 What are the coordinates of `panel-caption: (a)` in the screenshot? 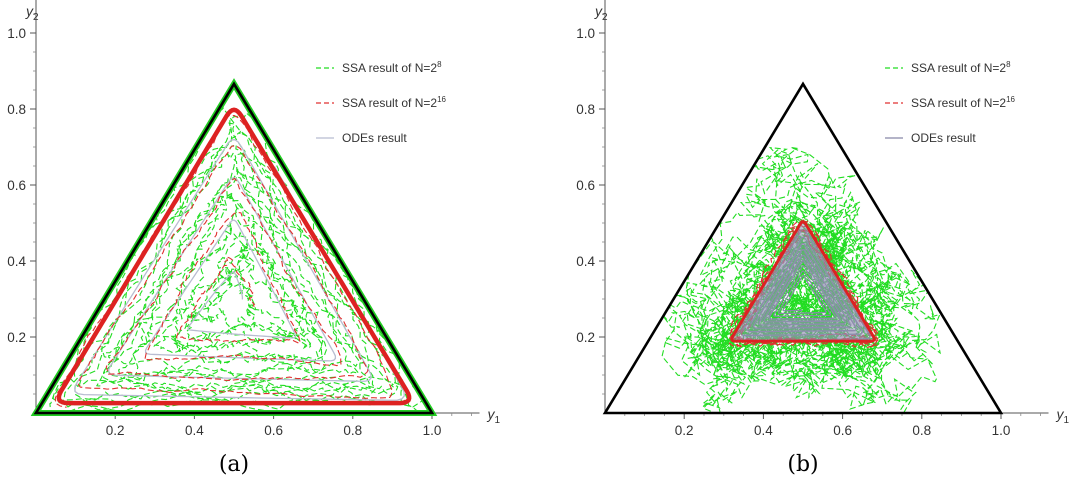 It's located at (234, 464).